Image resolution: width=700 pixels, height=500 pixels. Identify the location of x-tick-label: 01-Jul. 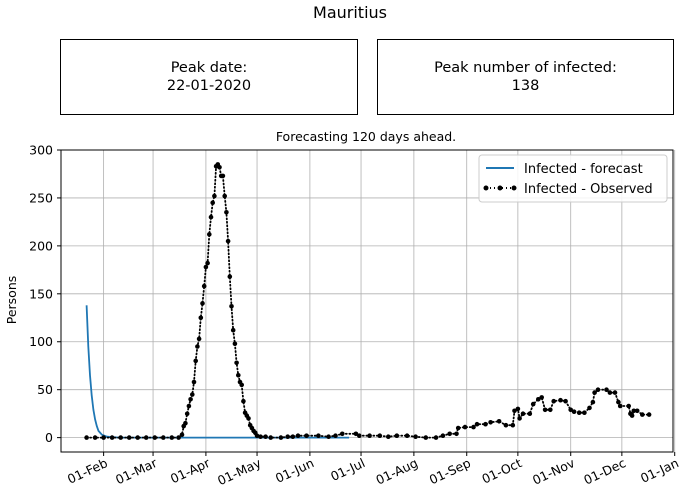
(347, 469).